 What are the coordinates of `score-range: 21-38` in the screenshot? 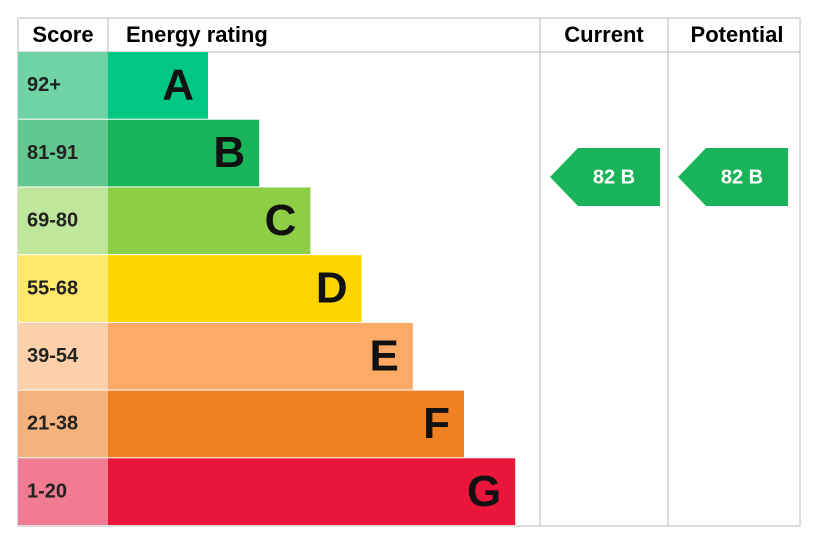 It's located at (52, 424).